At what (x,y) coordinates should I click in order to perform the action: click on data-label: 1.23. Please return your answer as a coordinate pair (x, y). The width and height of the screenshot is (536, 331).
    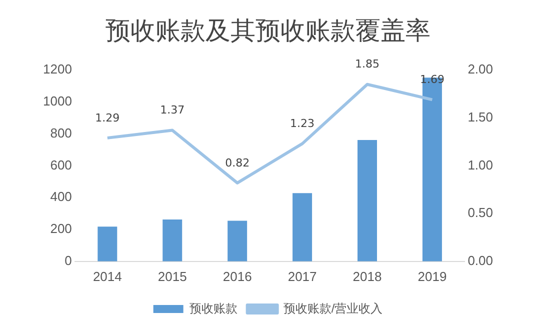
    Looking at the image, I should click on (302, 123).